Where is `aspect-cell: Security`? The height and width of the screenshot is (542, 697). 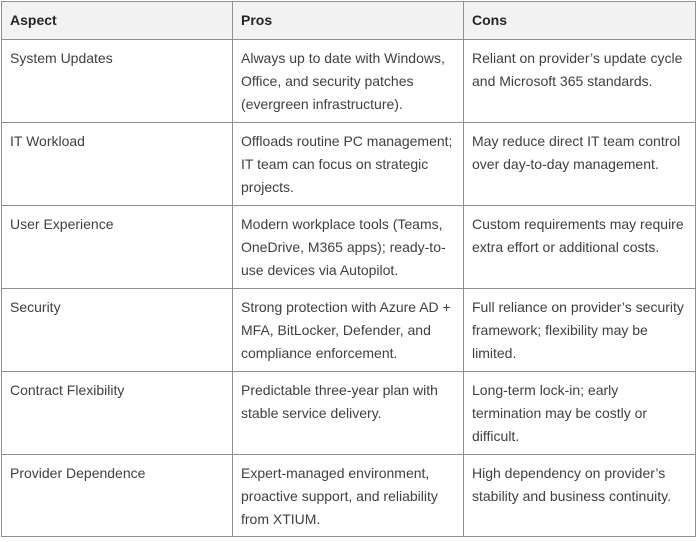
aspect-cell: Security is located at coordinates (117, 330).